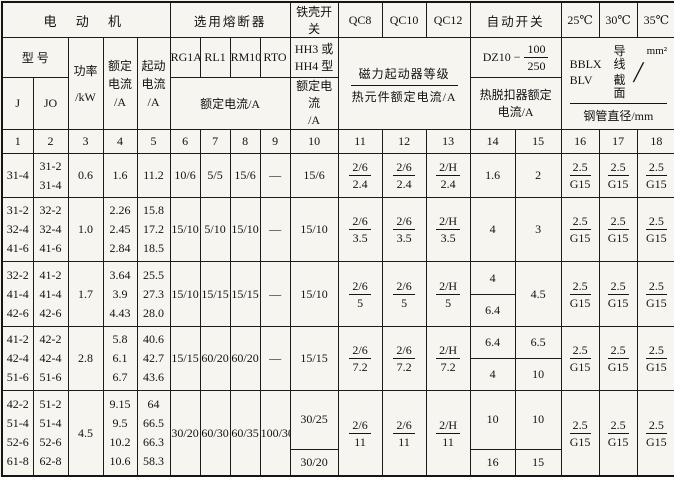 This screenshot has width=674, height=477. Describe the element at coordinates (314, 141) in the screenshot. I see `col-number-10: 10` at that location.